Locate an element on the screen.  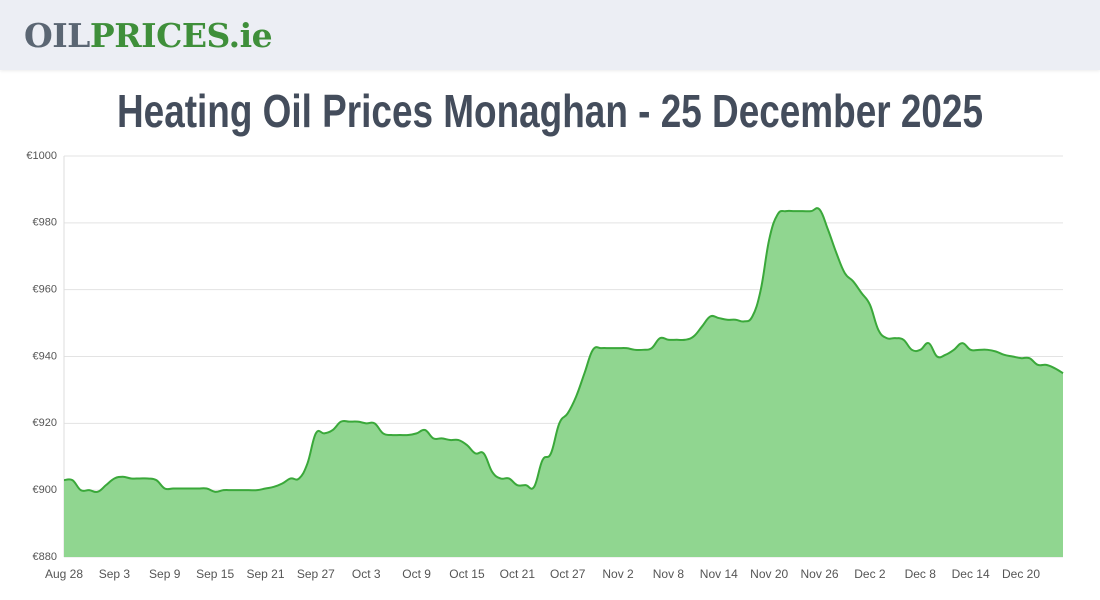
logo: OILPRICES.ie is located at coordinates (148, 35).